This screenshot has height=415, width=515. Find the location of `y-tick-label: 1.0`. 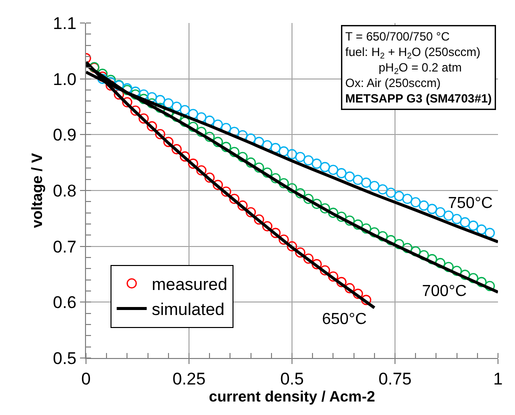

y-tick-label: 1.0 is located at coordinates (64, 79).